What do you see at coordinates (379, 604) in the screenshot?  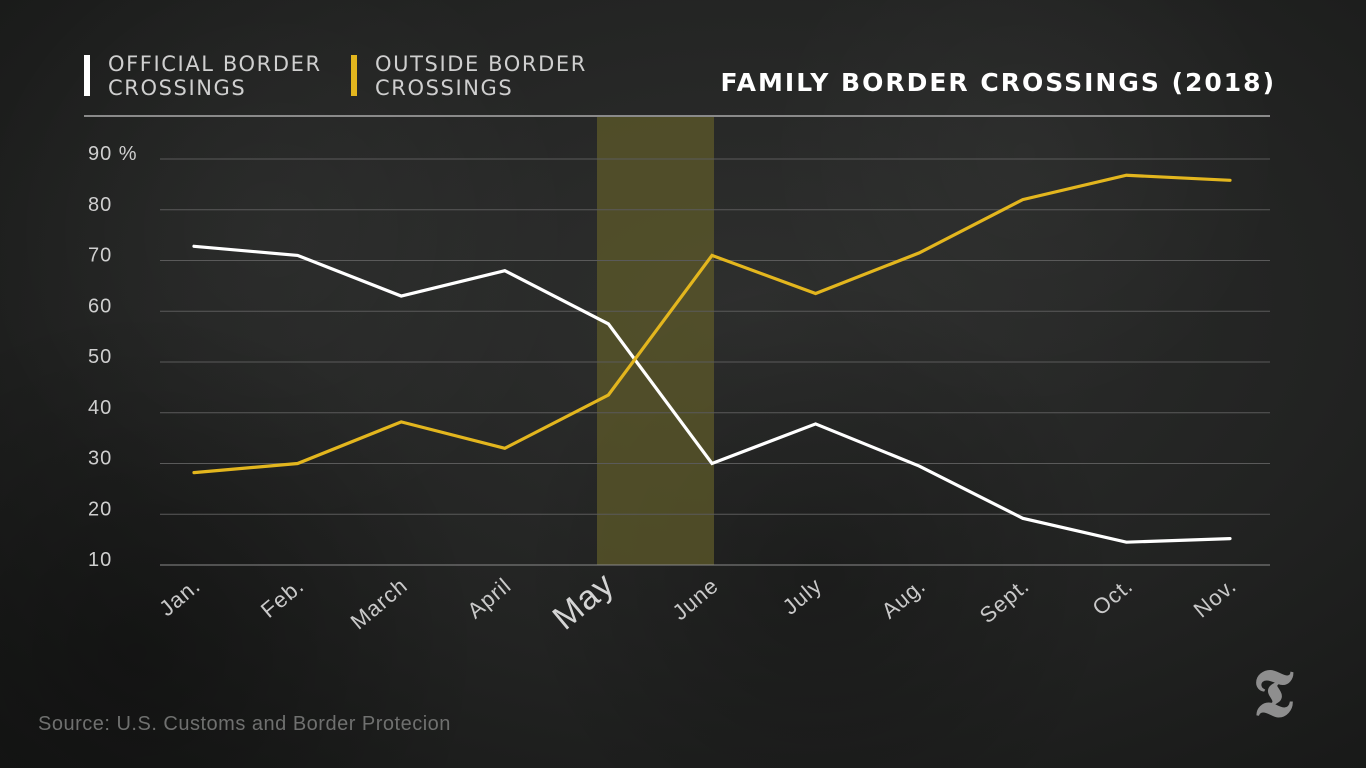 I see `x-tick-label: March` at bounding box center [379, 604].